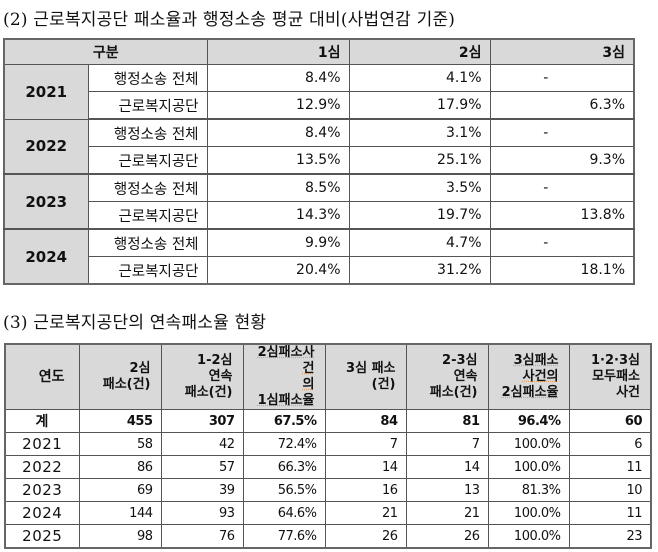 This screenshot has width=658, height=552. Describe the element at coordinates (120, 376) in the screenshot. I see `header-2nd-loss-count: 2심 패소(건)` at that location.